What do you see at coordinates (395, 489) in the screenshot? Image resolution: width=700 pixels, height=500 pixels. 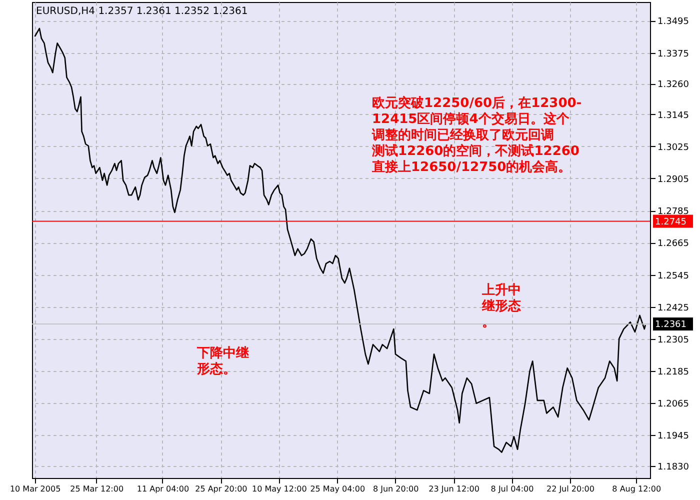 I see `x-tick-label: 8 Jun 20:00` at bounding box center [395, 489].